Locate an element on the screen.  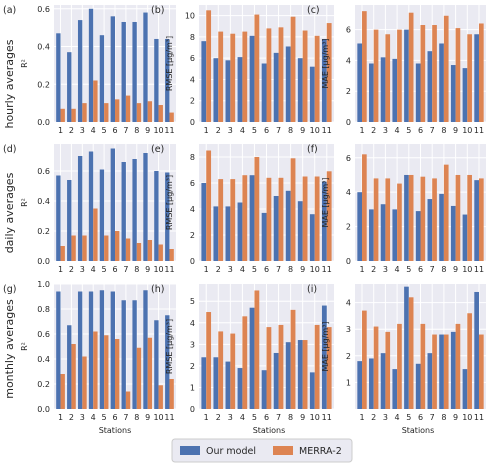
y-tick-label: 0.0 is located at coordinates (43, 261).